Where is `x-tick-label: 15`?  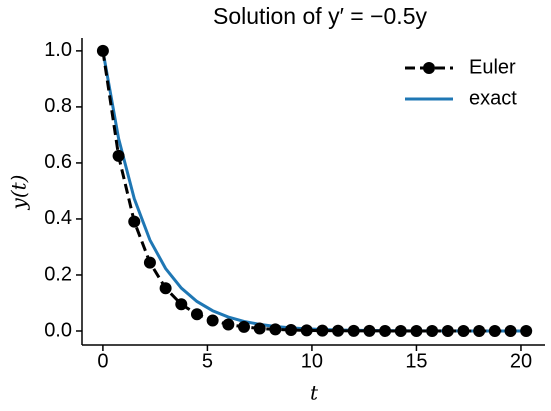
x-tick-label: 15 is located at coordinates (416, 361).